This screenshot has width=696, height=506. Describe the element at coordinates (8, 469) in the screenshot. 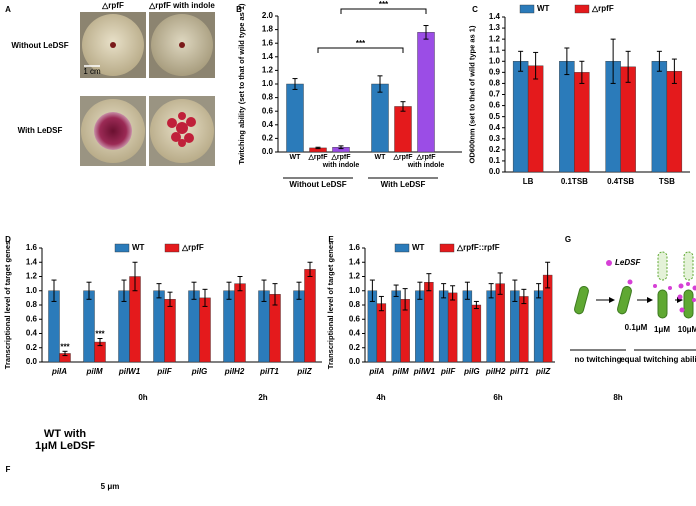

I see `panel-letter: F` at that location.